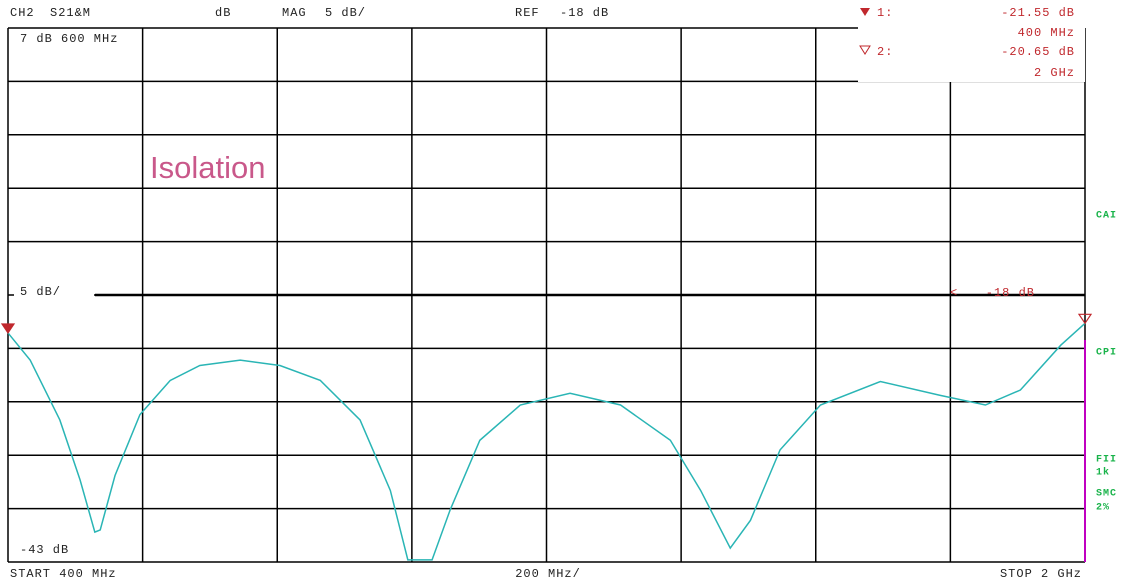 The width and height of the screenshot is (1127, 583). Describe the element at coordinates (954, 293) in the screenshot. I see `ref-arrow: <` at that location.